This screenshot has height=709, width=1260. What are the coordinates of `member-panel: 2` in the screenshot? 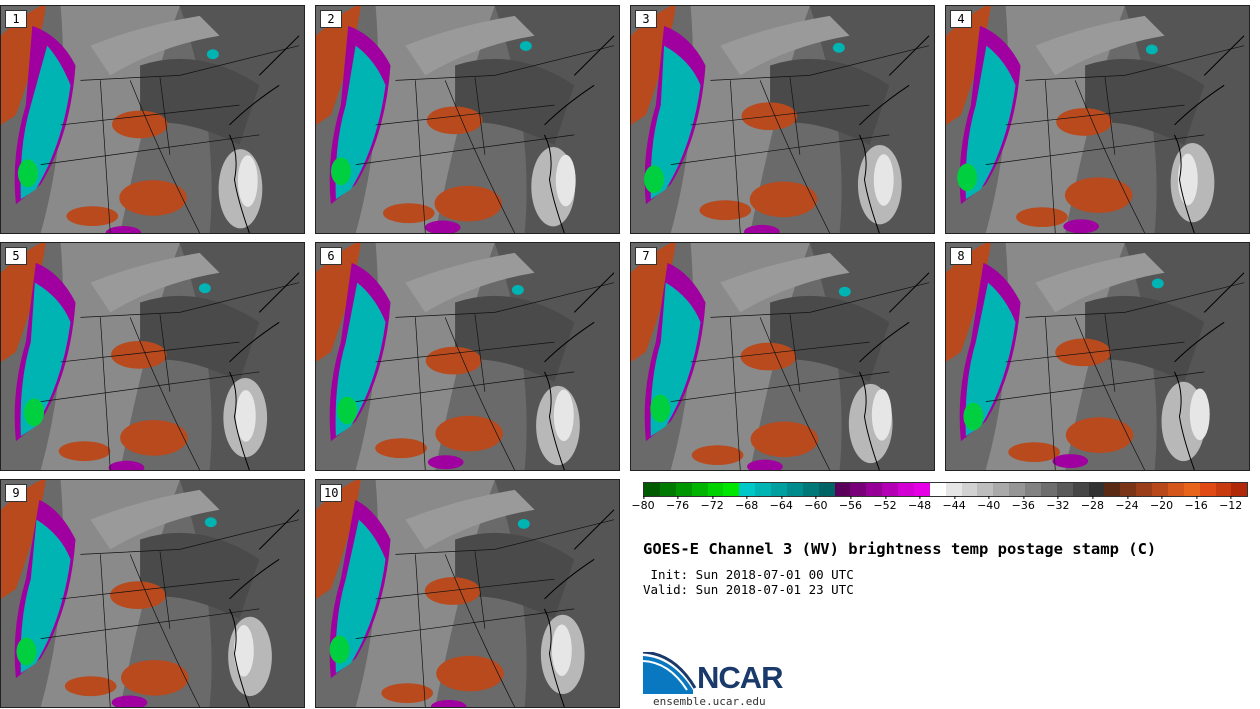 It's located at (467, 119).